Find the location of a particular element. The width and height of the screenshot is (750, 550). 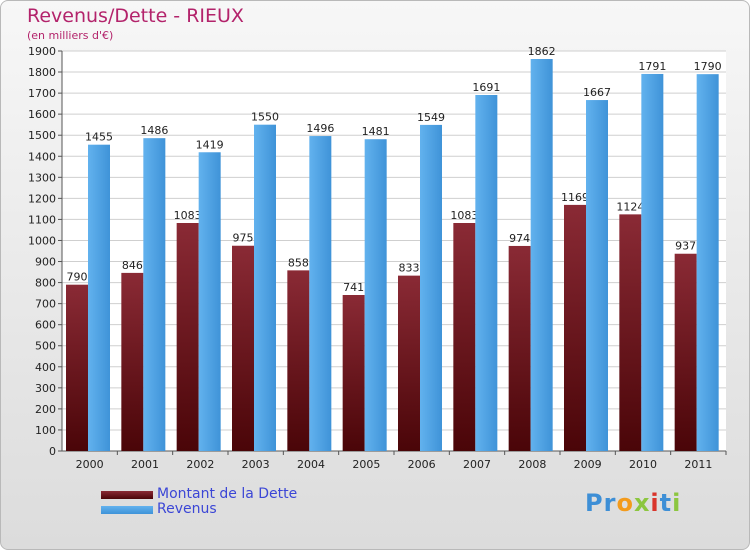

data-label-debt-2010: 1124 is located at coordinates (630, 206).